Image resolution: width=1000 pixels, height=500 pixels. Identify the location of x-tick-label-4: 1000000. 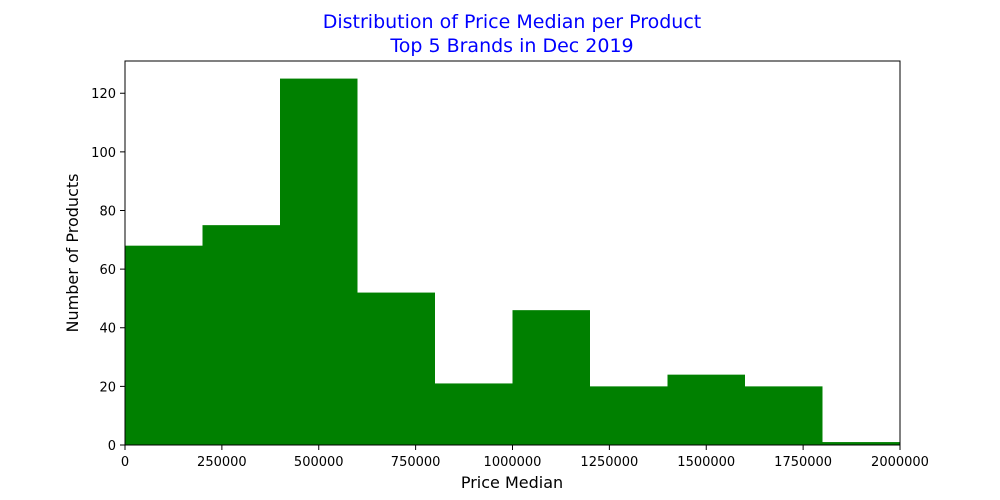
(513, 462).